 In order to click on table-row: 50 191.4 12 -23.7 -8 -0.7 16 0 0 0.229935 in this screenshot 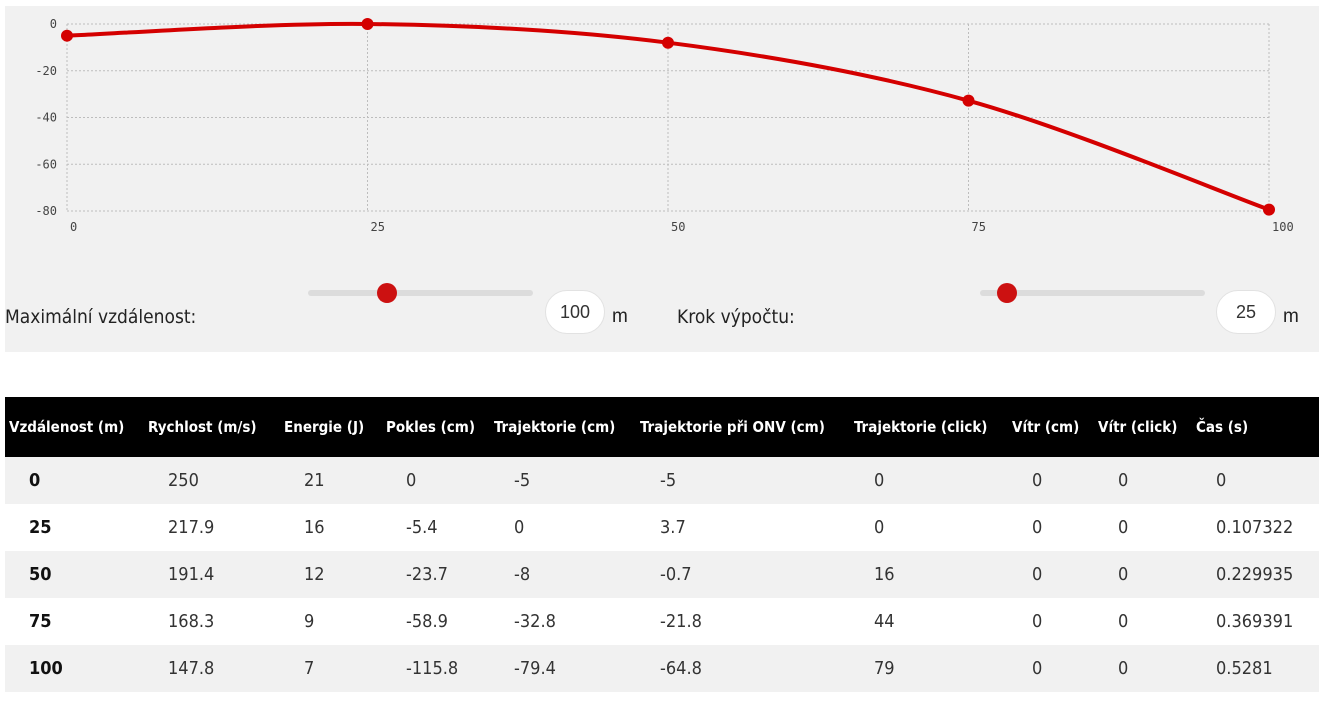, I will do `click(662, 574)`.